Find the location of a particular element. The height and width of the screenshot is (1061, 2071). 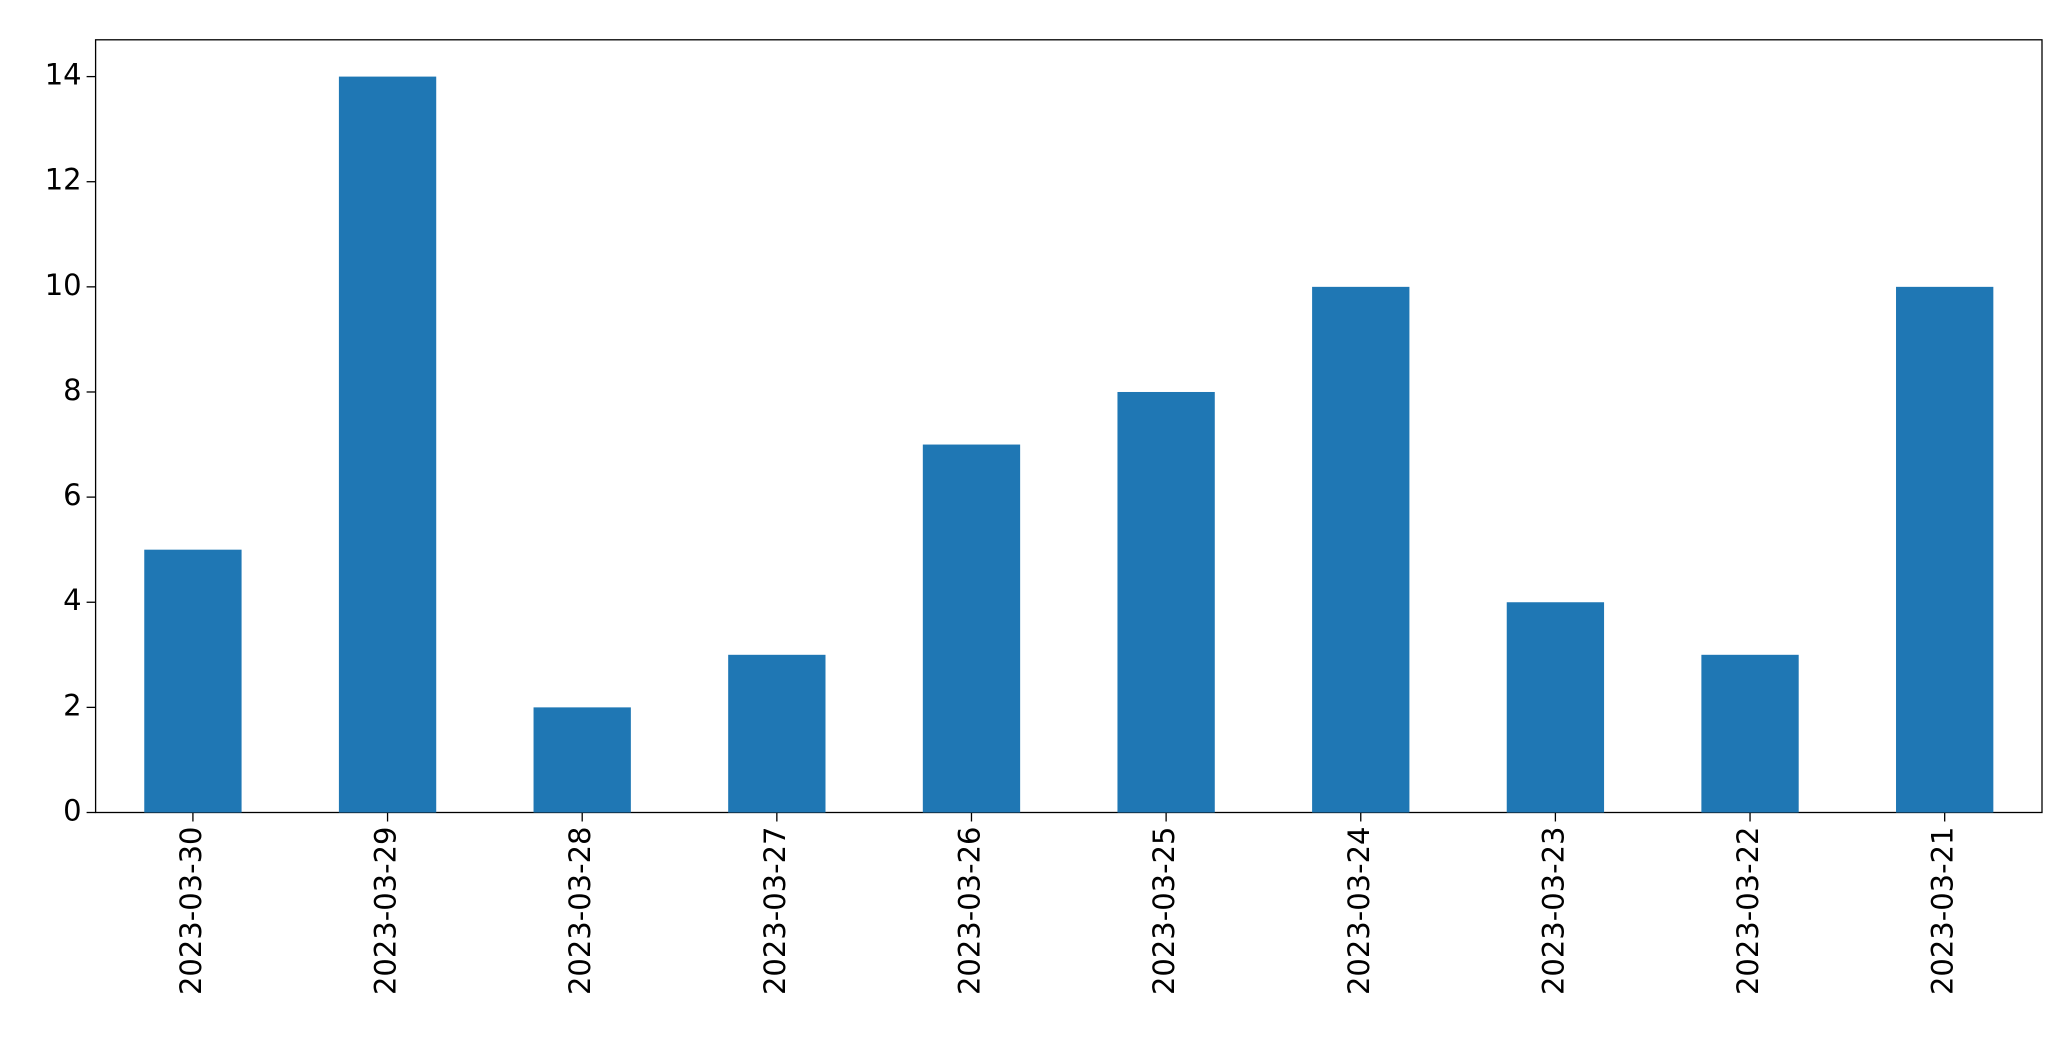

y-tick-label: 2 is located at coordinates (72, 705).